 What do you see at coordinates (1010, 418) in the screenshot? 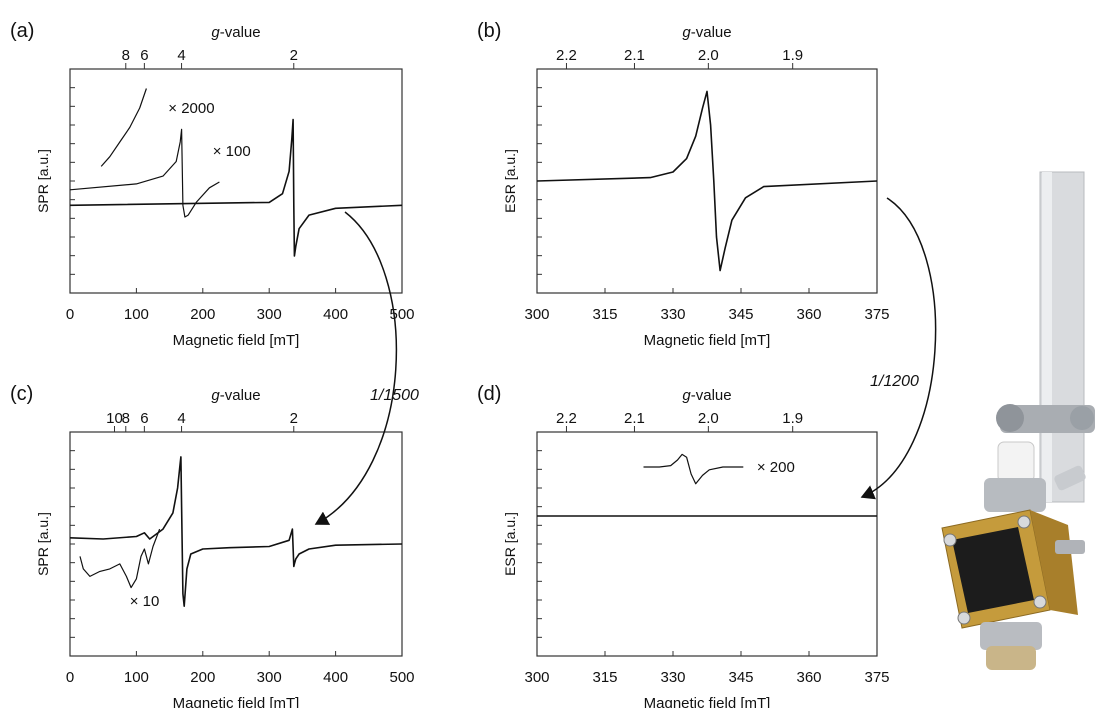
I see `probe-clamp-knob` at bounding box center [1010, 418].